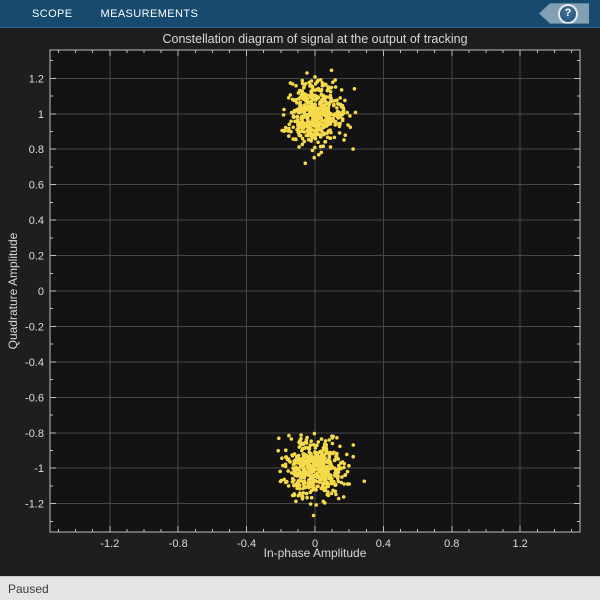 The height and width of the screenshot is (600, 600). Describe the element at coordinates (36, 150) in the screenshot. I see `y-tick-label: 0.8` at that location.